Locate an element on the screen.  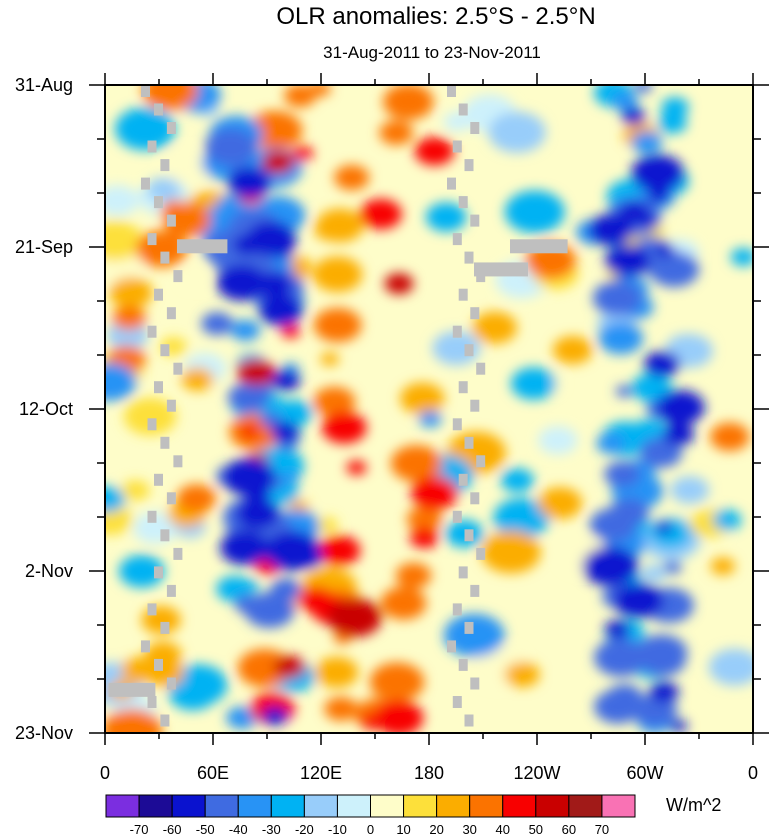
colorbar-label: 20 is located at coordinates (436, 828).